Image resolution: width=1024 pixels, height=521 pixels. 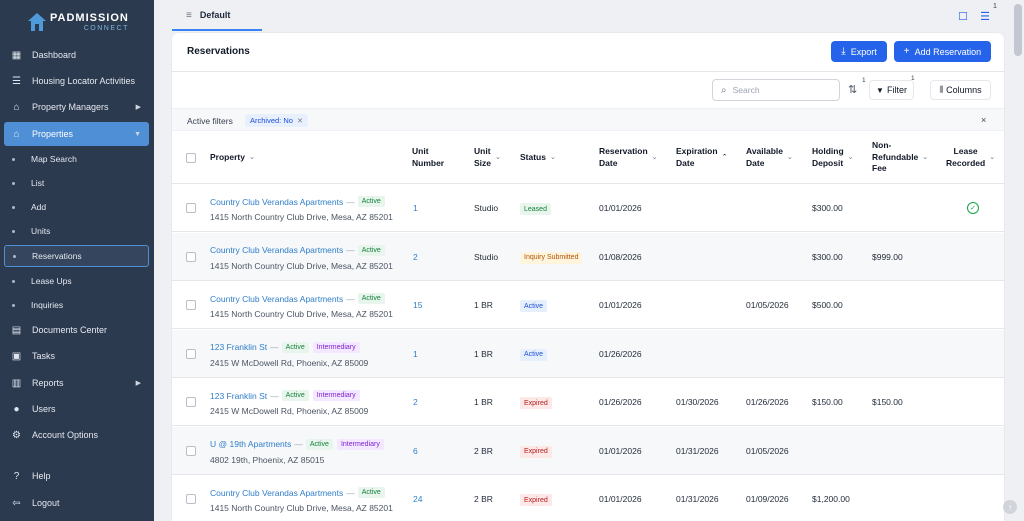 What do you see at coordinates (415, 450) in the screenshot?
I see `cell-unit: 6` at bounding box center [415, 450].